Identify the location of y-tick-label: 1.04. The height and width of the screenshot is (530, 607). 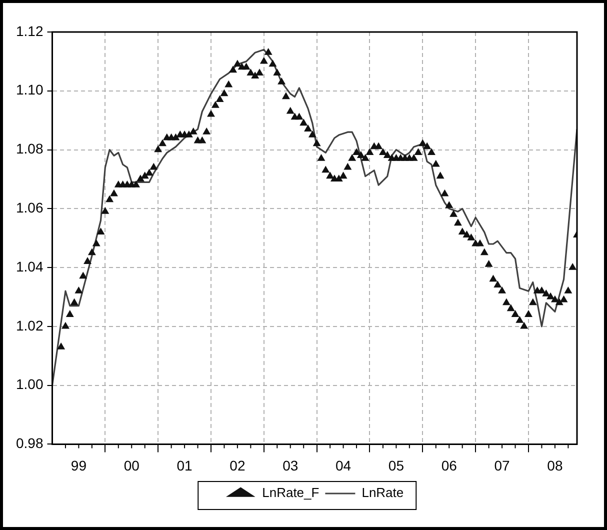
(30, 266).